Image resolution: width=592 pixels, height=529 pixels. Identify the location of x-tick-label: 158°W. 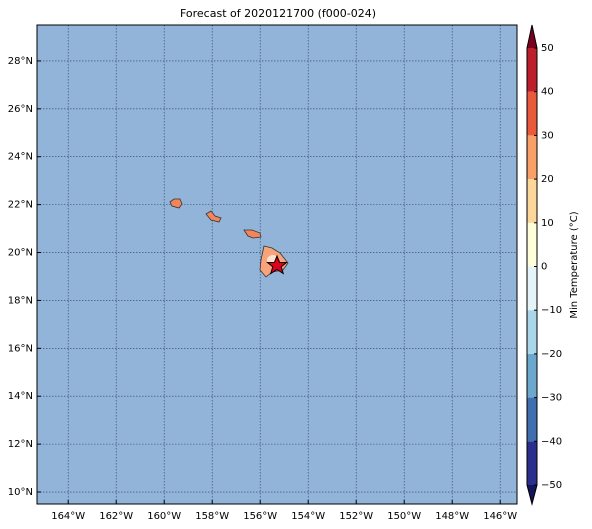
(212, 516).